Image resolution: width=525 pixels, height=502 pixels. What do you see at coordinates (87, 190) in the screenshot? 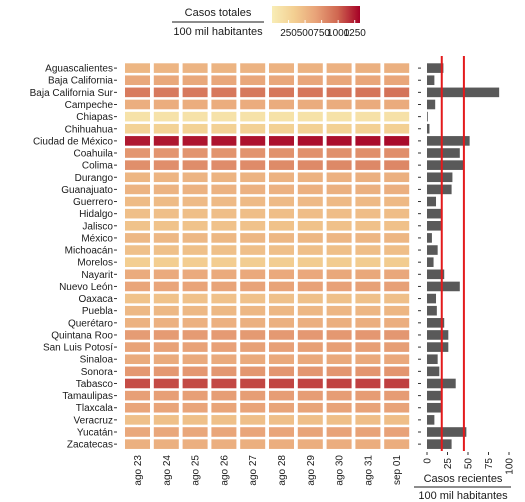
I see `state-label: Guanajuato` at bounding box center [87, 190].